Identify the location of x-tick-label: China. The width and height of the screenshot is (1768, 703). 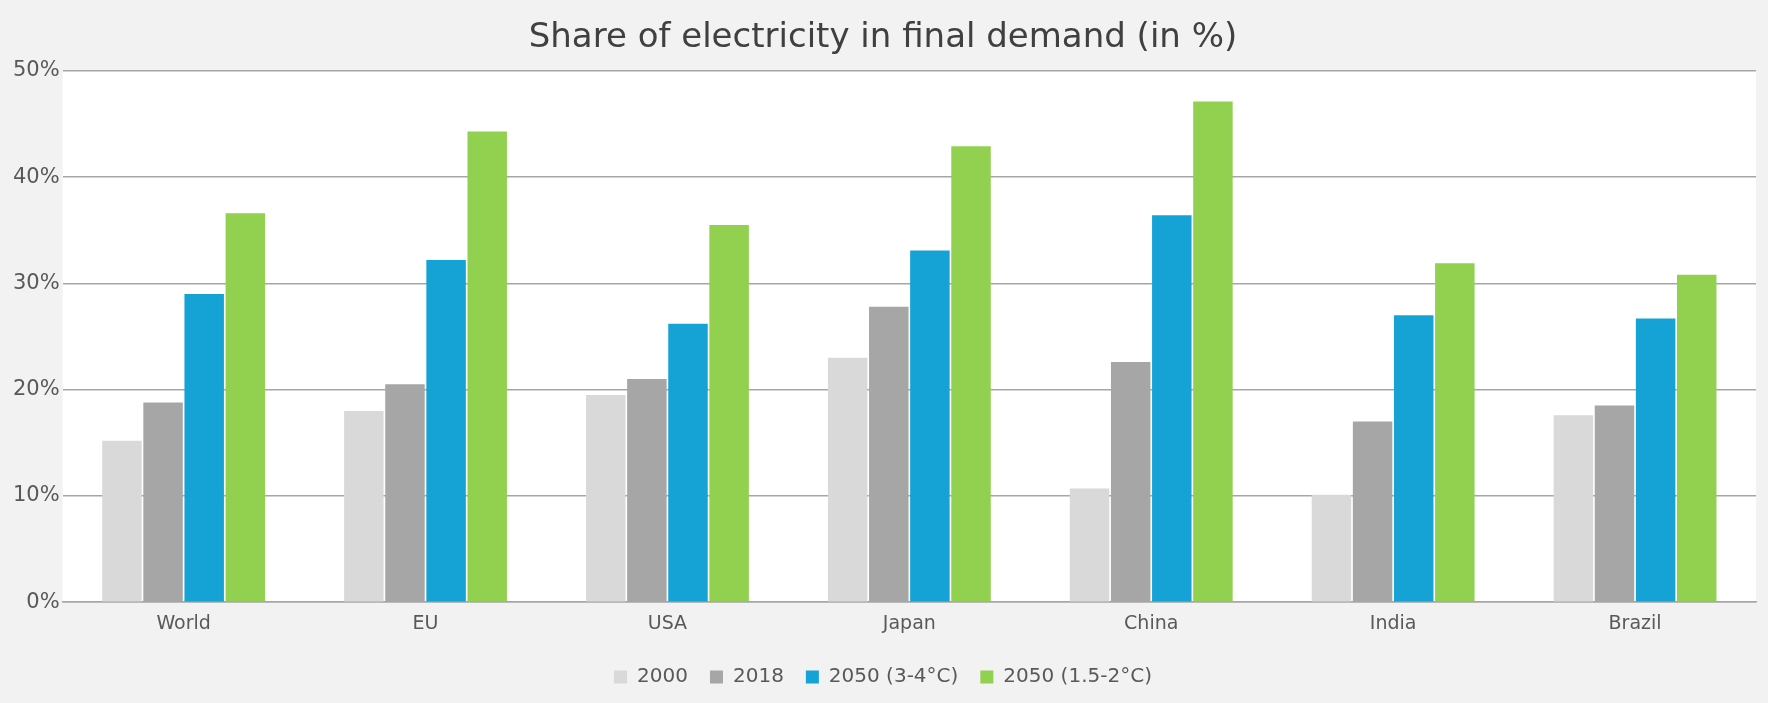
(1151, 621).